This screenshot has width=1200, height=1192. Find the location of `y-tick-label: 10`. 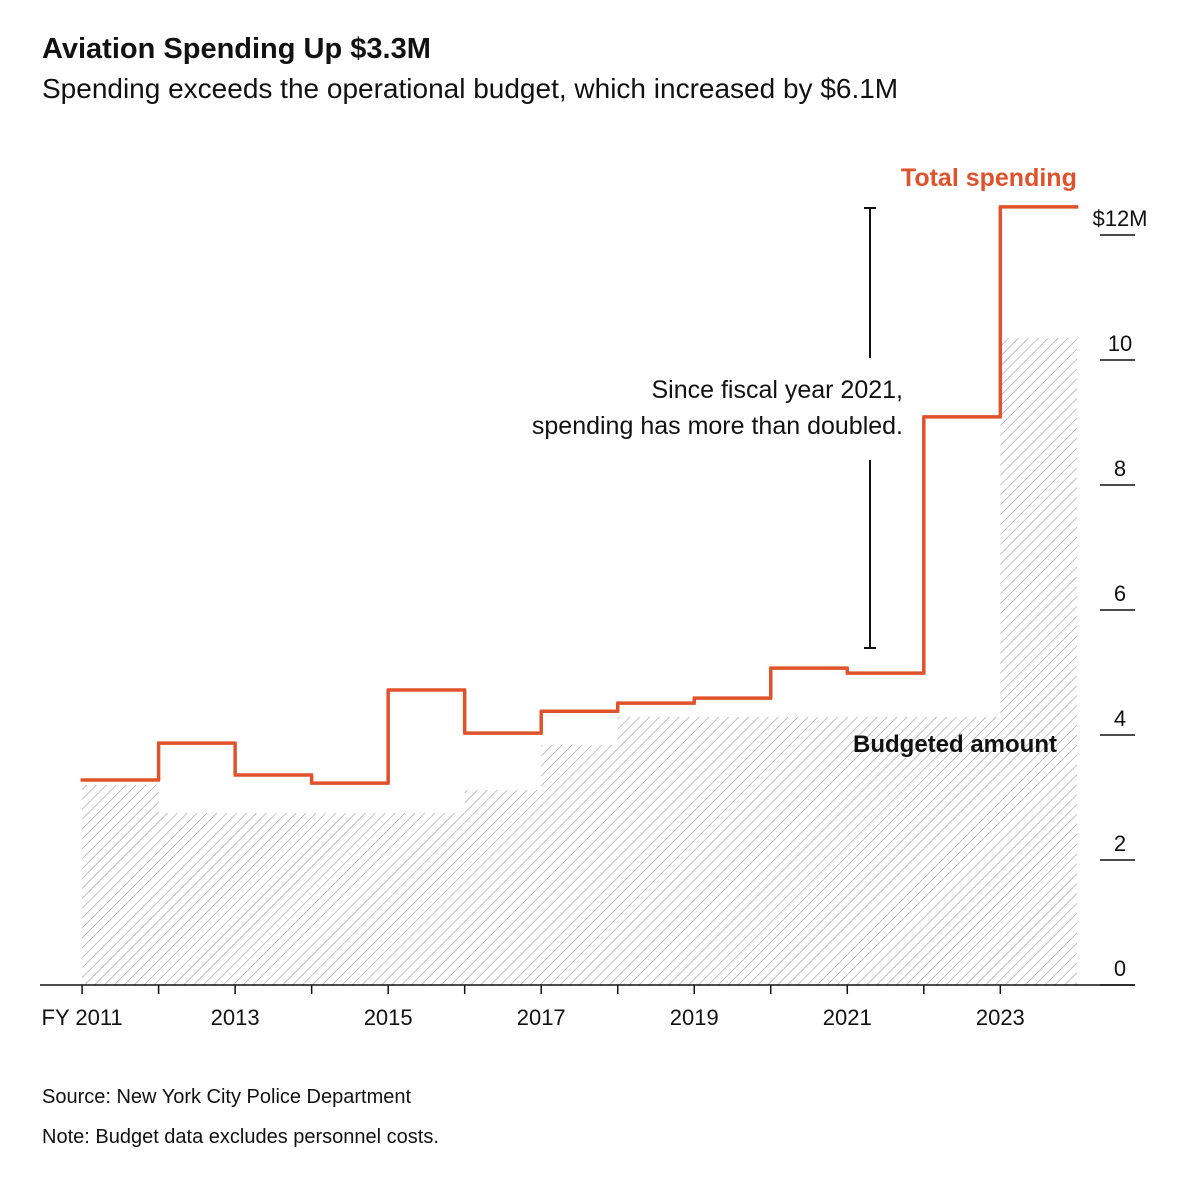

y-tick-label: 10 is located at coordinates (1120, 343).